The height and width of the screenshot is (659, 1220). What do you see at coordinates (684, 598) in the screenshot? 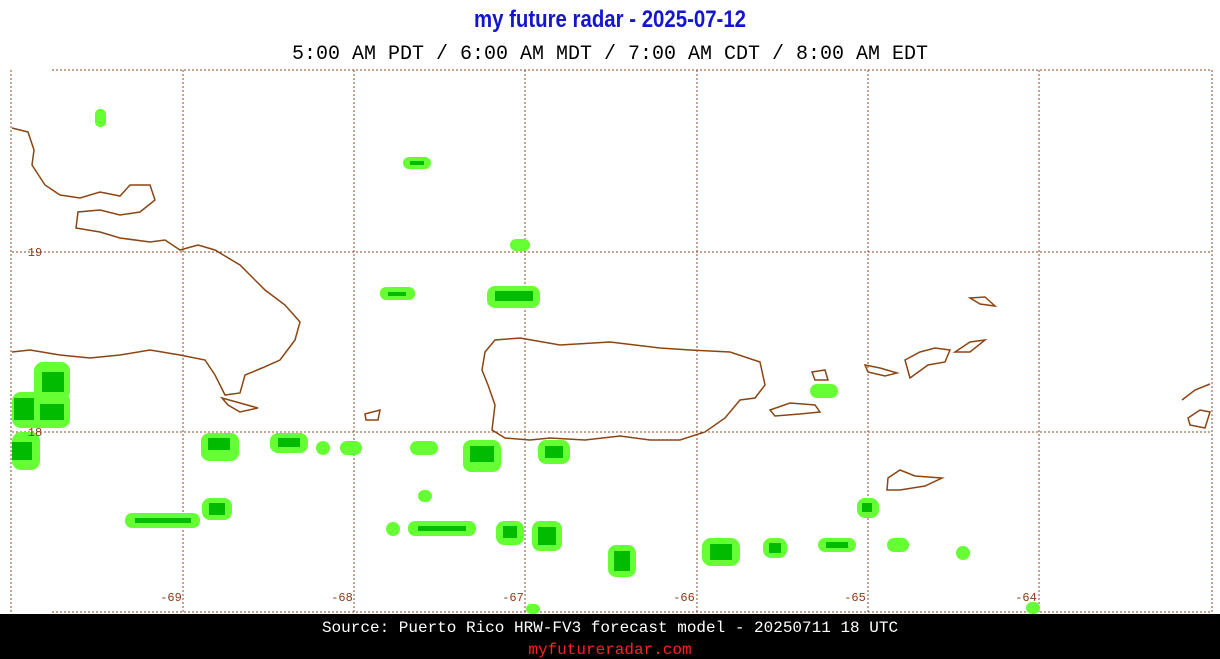
I see `lon-label: -66` at bounding box center [684, 598].